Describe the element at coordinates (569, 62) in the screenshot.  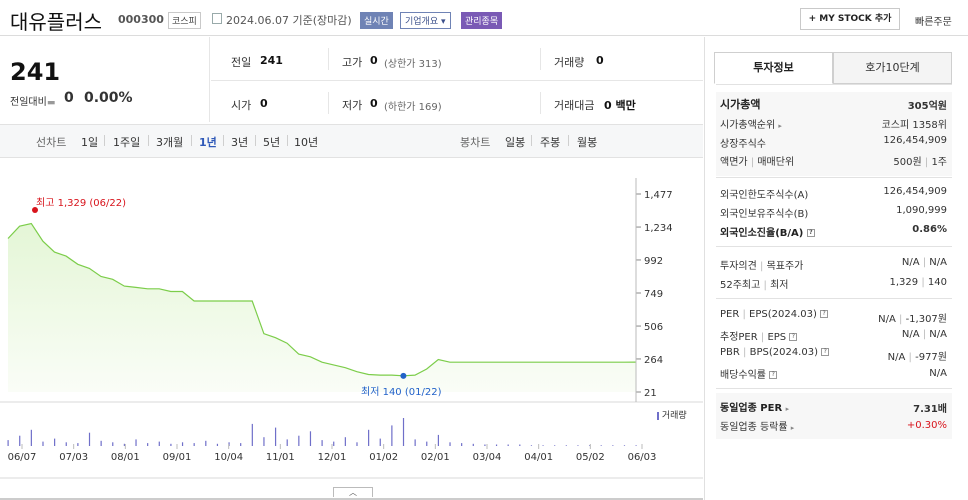
I see `volume-label: 거래량` at that location.